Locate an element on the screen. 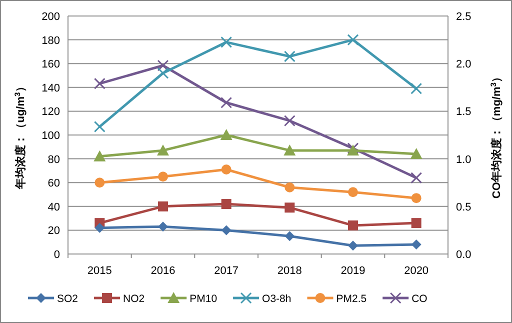 This screenshot has width=512, height=323. y2-tick-label: 1.5 is located at coordinates (464, 112).